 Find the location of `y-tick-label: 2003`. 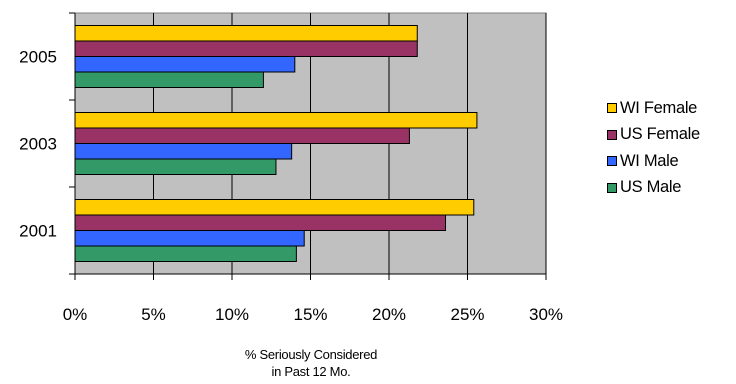

y-tick-label: 2003 is located at coordinates (38, 144).